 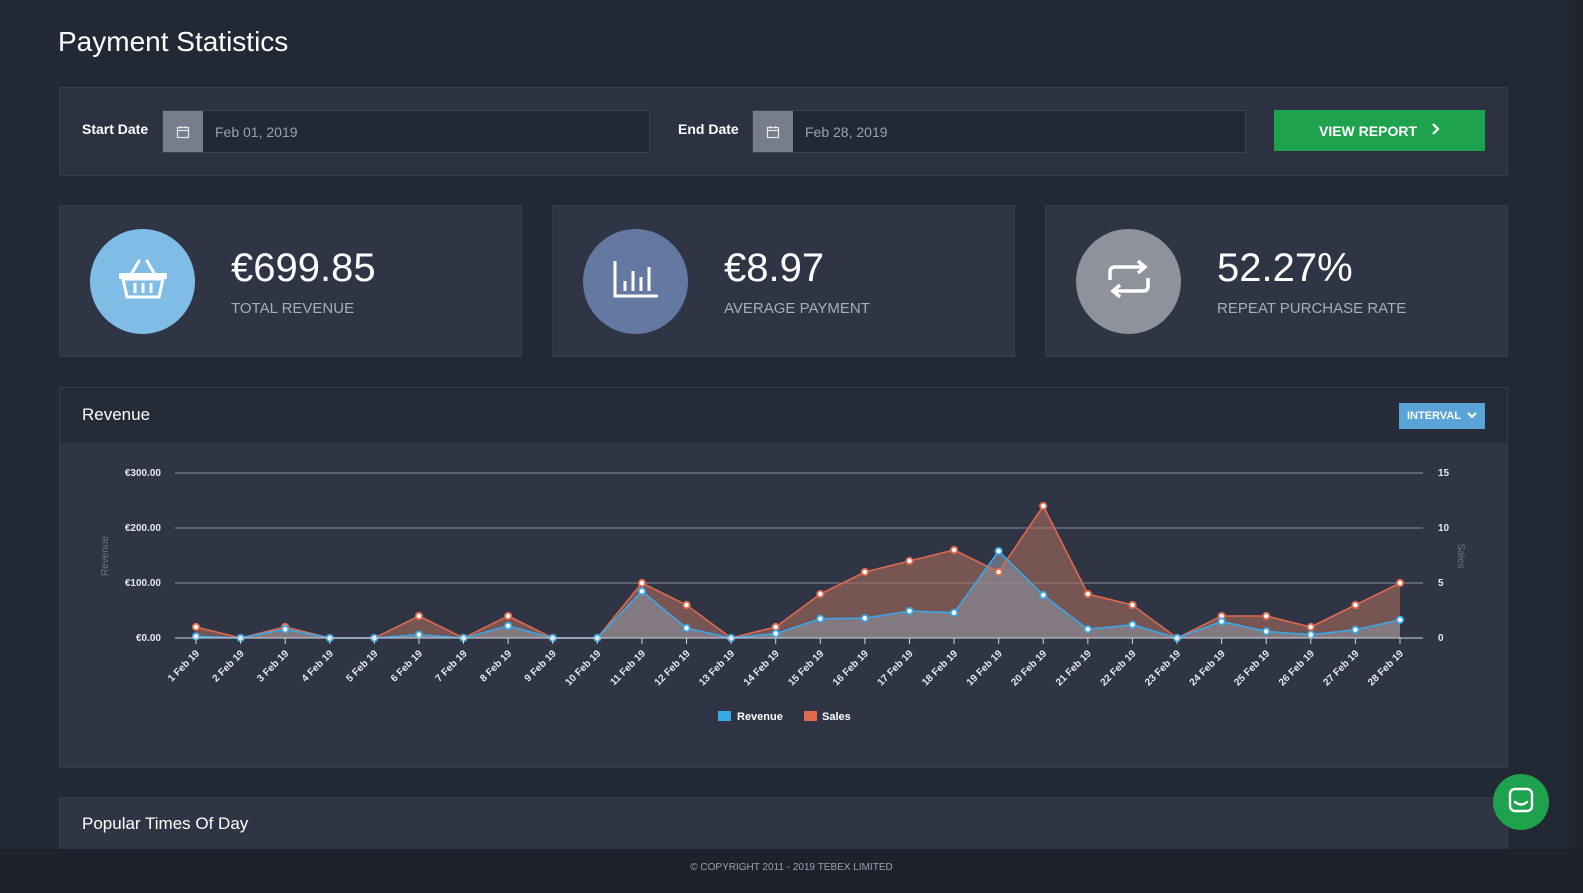 What do you see at coordinates (184, 666) in the screenshot?
I see `x-tick-label: 1 Feb 19` at bounding box center [184, 666].